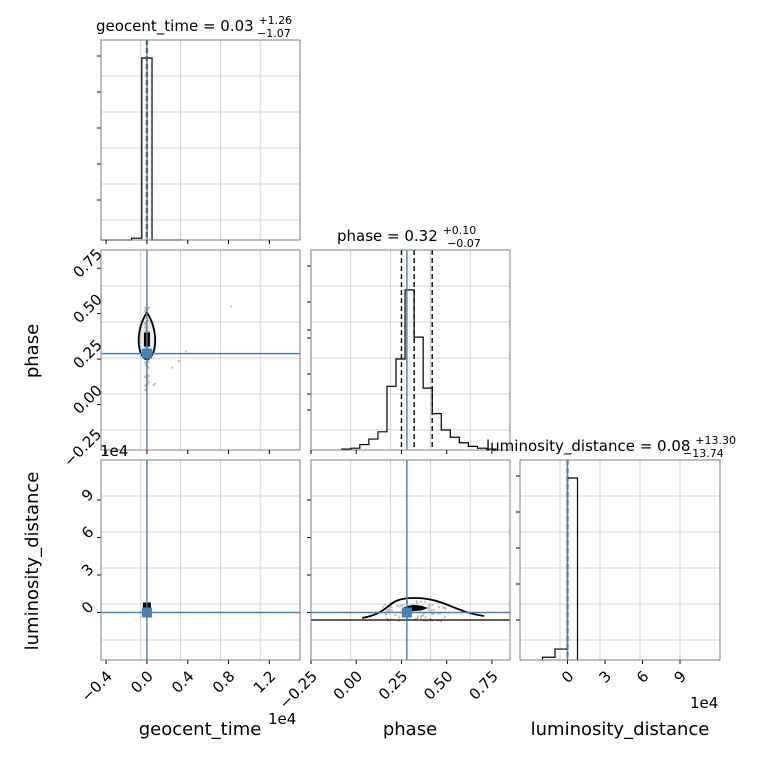 Image resolution: width=760 pixels, height=760 pixels. What do you see at coordinates (88, 354) in the screenshot?
I see `scatter-geocent-phase-ytick-label-1: 0.25` at bounding box center [88, 354].